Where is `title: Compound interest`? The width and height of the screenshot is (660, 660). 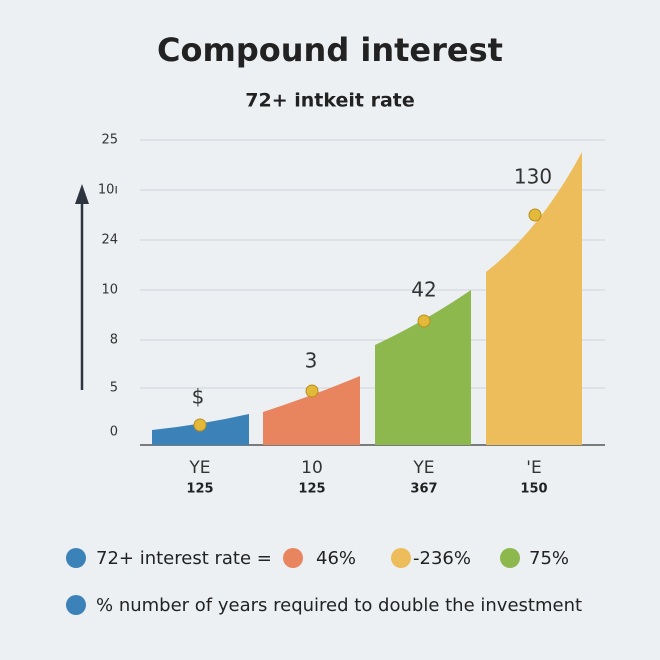
title: Compound interest is located at coordinates (330, 50).